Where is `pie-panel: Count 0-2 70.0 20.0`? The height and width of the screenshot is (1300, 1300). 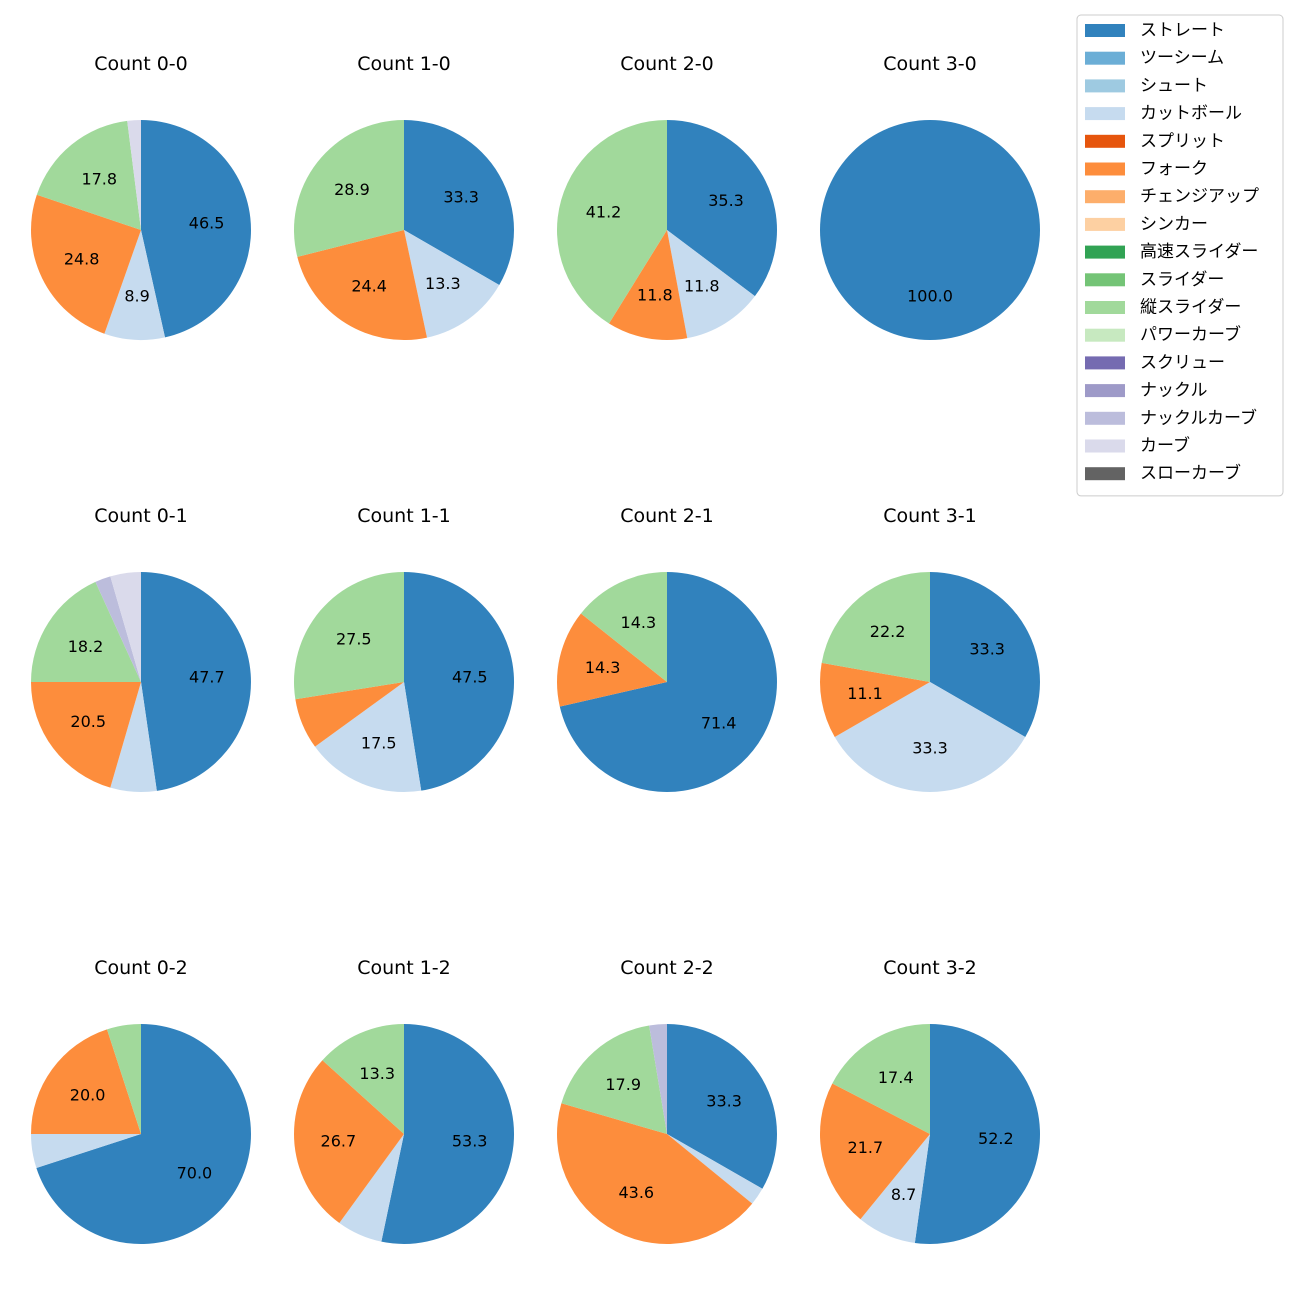
pie-panel: Count 0-2 70.0 20.0 is located at coordinates (140, 1100).